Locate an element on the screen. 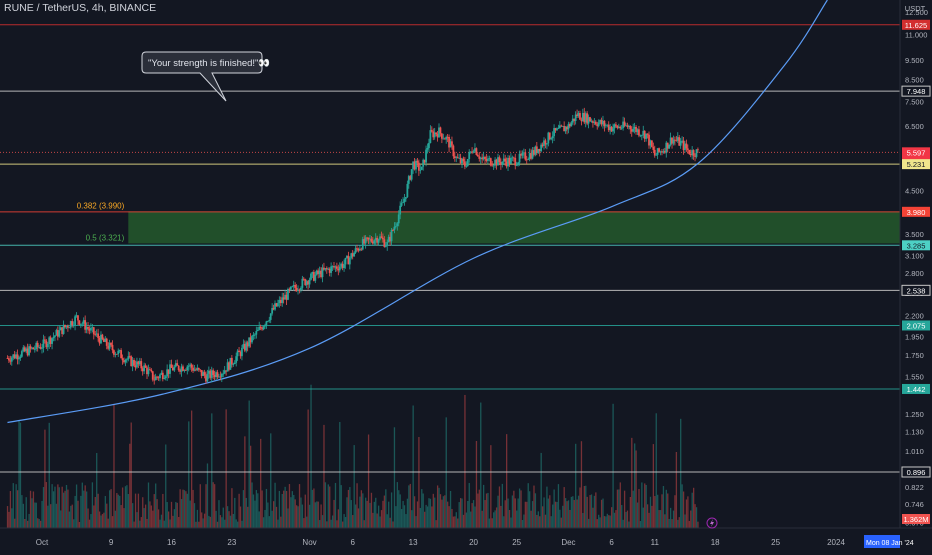 Image resolution: width=932 pixels, height=555 pixels. price-tag-text: 11.625 is located at coordinates (916, 25).